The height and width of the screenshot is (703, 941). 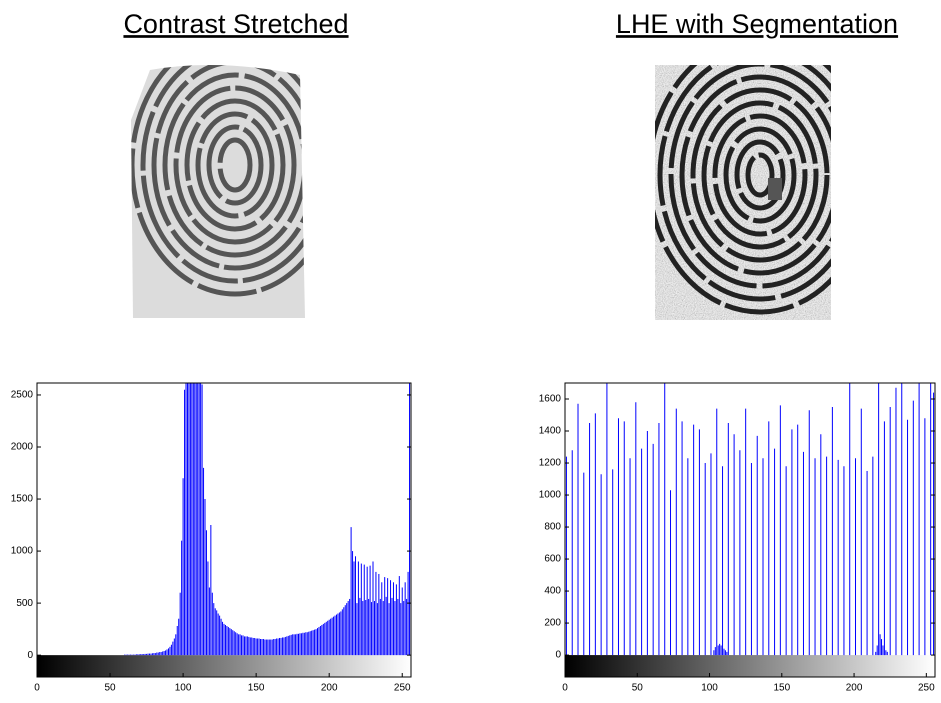 I want to click on y-tick-label: 1600, so click(x=550, y=399).